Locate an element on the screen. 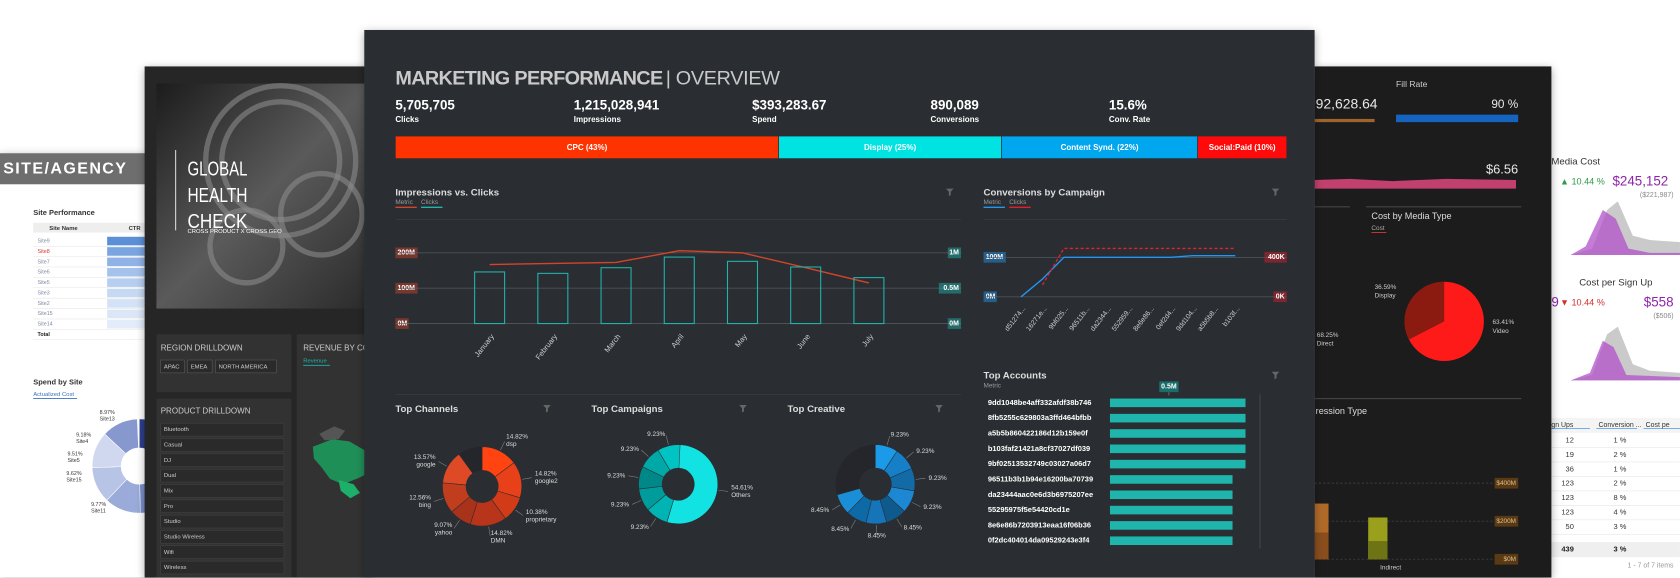 This screenshot has height=578, width=1680. hero-subtitle: CROSS PRODUCT X CROSS GEO is located at coordinates (234, 232).